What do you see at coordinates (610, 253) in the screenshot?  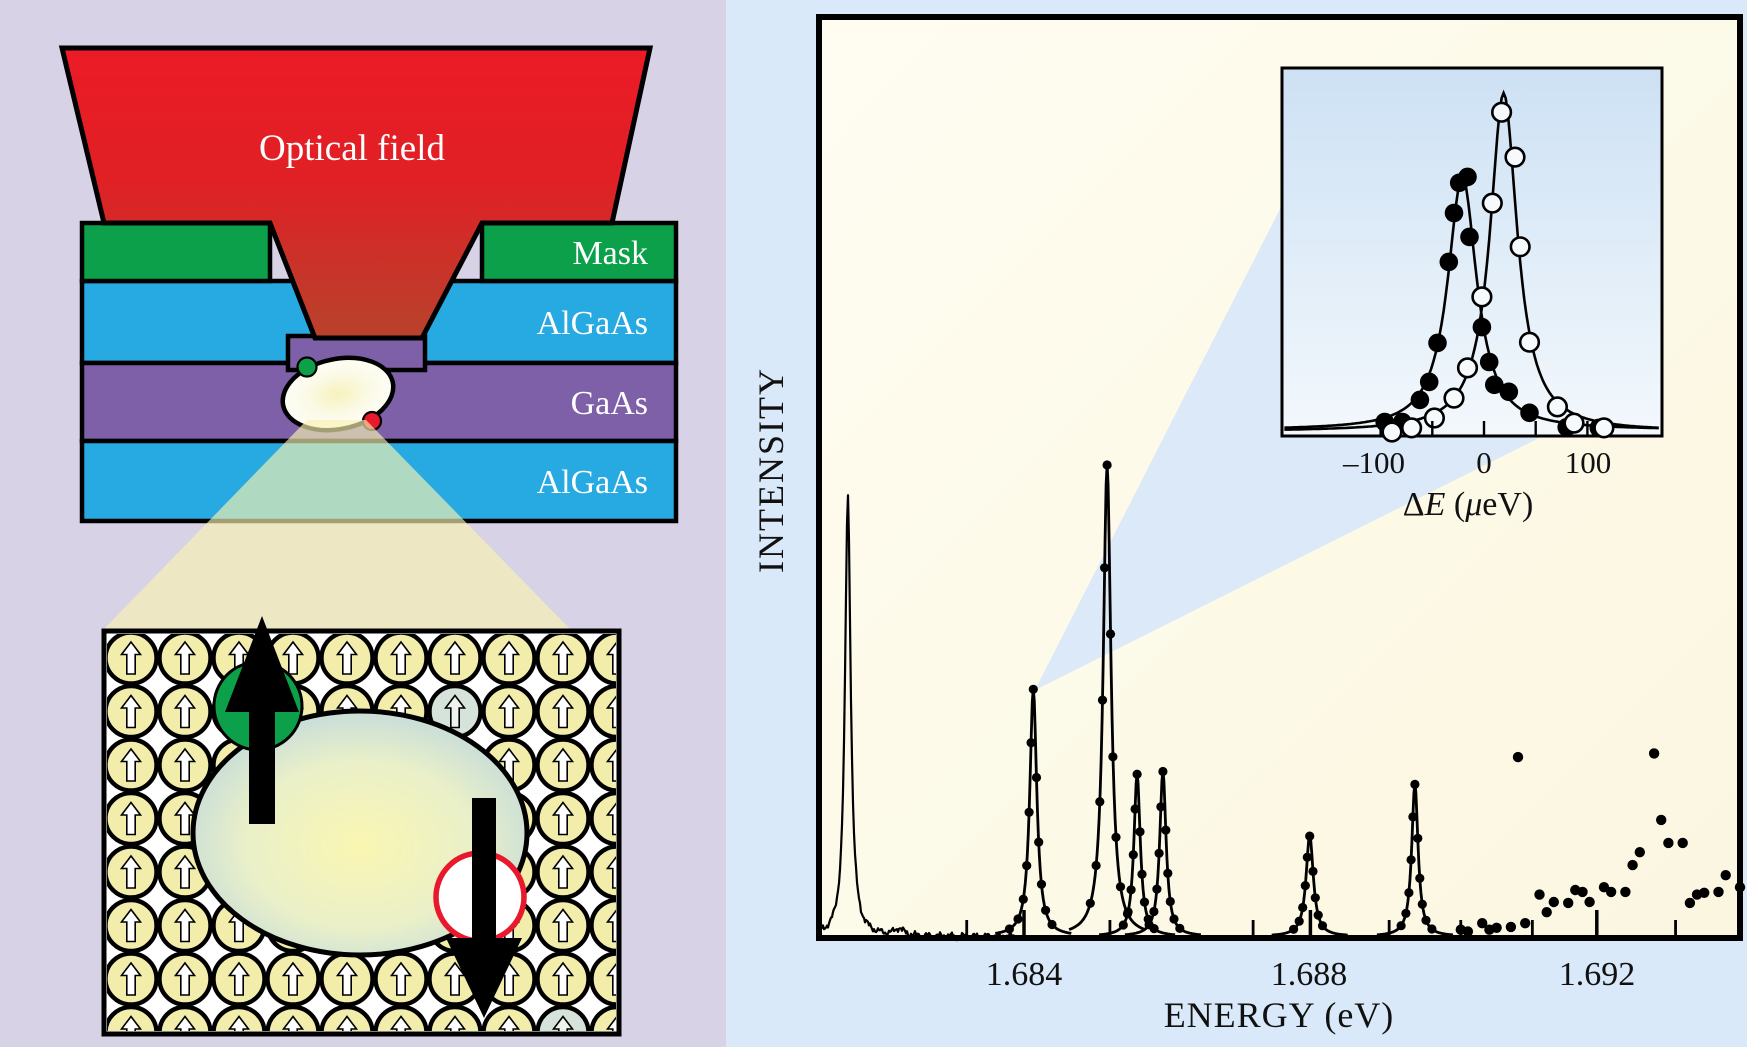 I see `mask-label: Mask` at bounding box center [610, 253].